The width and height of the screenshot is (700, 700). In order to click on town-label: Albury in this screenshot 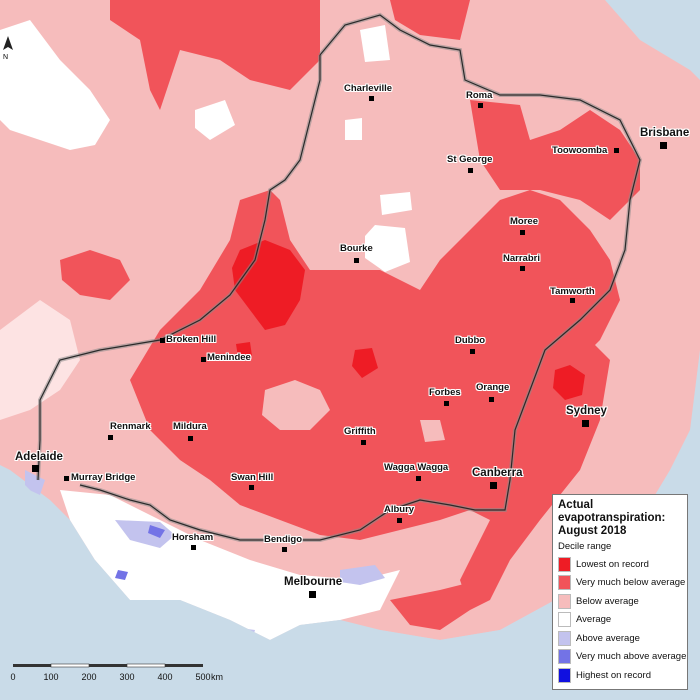, I will do `click(399, 509)`.